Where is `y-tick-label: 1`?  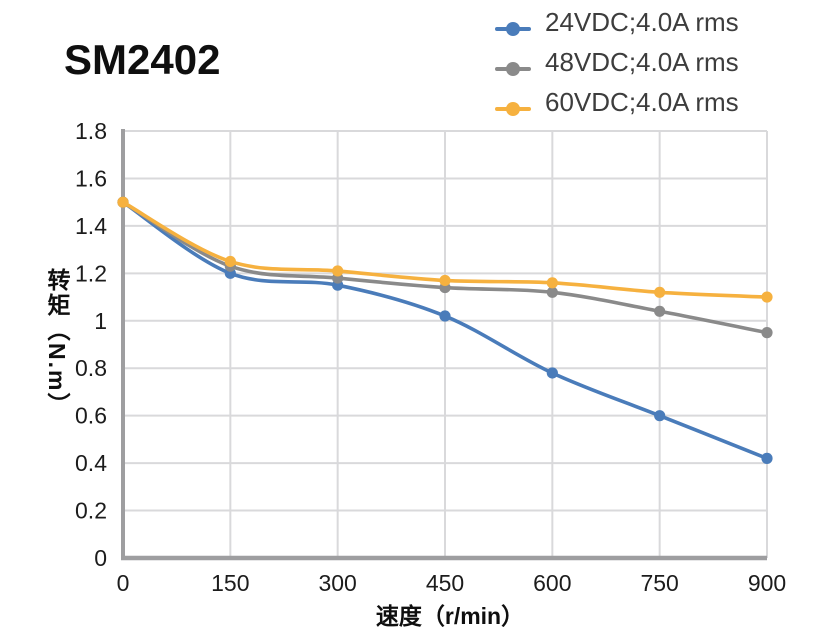 y-tick-label: 1 is located at coordinates (100, 321).